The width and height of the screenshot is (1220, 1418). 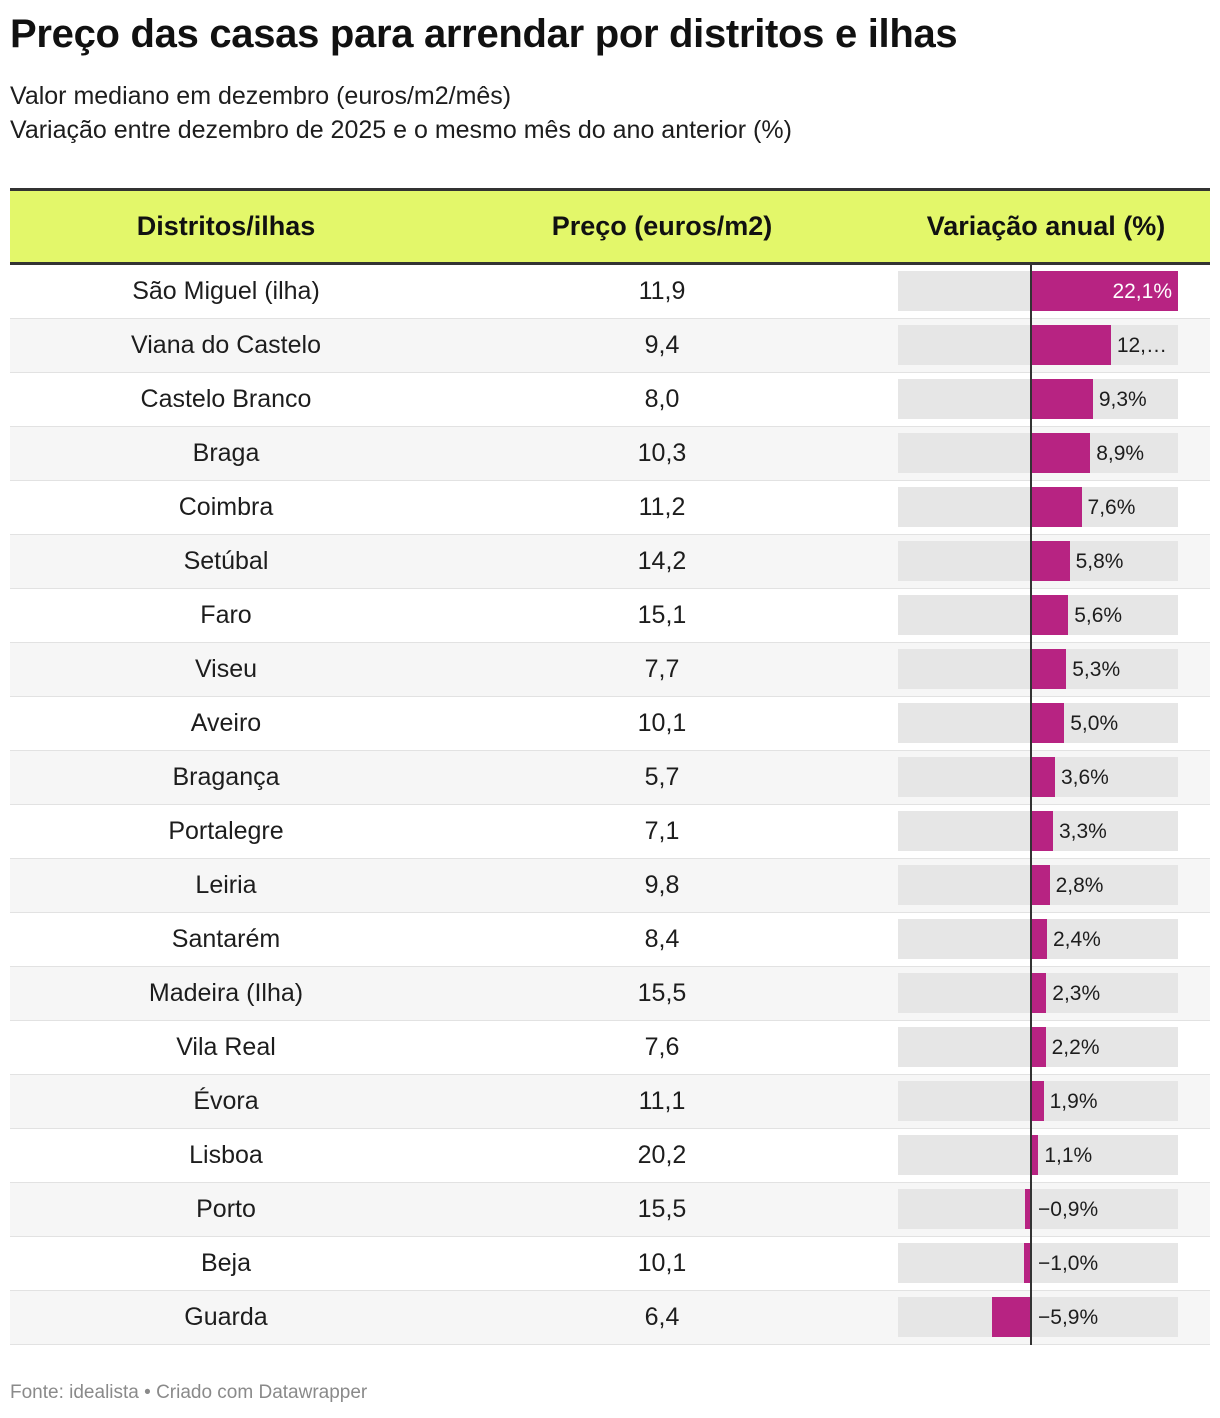 What do you see at coordinates (662, 453) in the screenshot?
I see `price-value: 10,3` at bounding box center [662, 453].